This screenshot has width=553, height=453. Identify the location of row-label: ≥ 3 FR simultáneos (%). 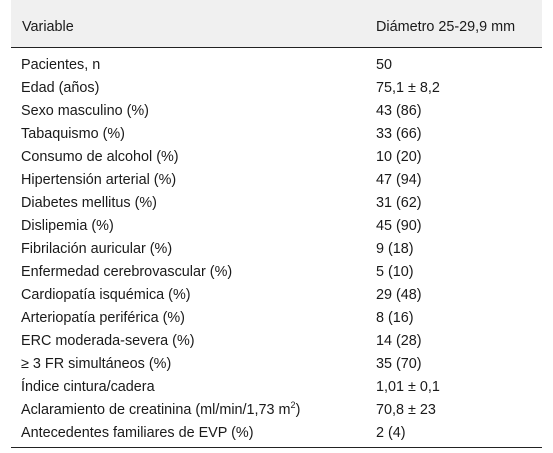
(96, 364).